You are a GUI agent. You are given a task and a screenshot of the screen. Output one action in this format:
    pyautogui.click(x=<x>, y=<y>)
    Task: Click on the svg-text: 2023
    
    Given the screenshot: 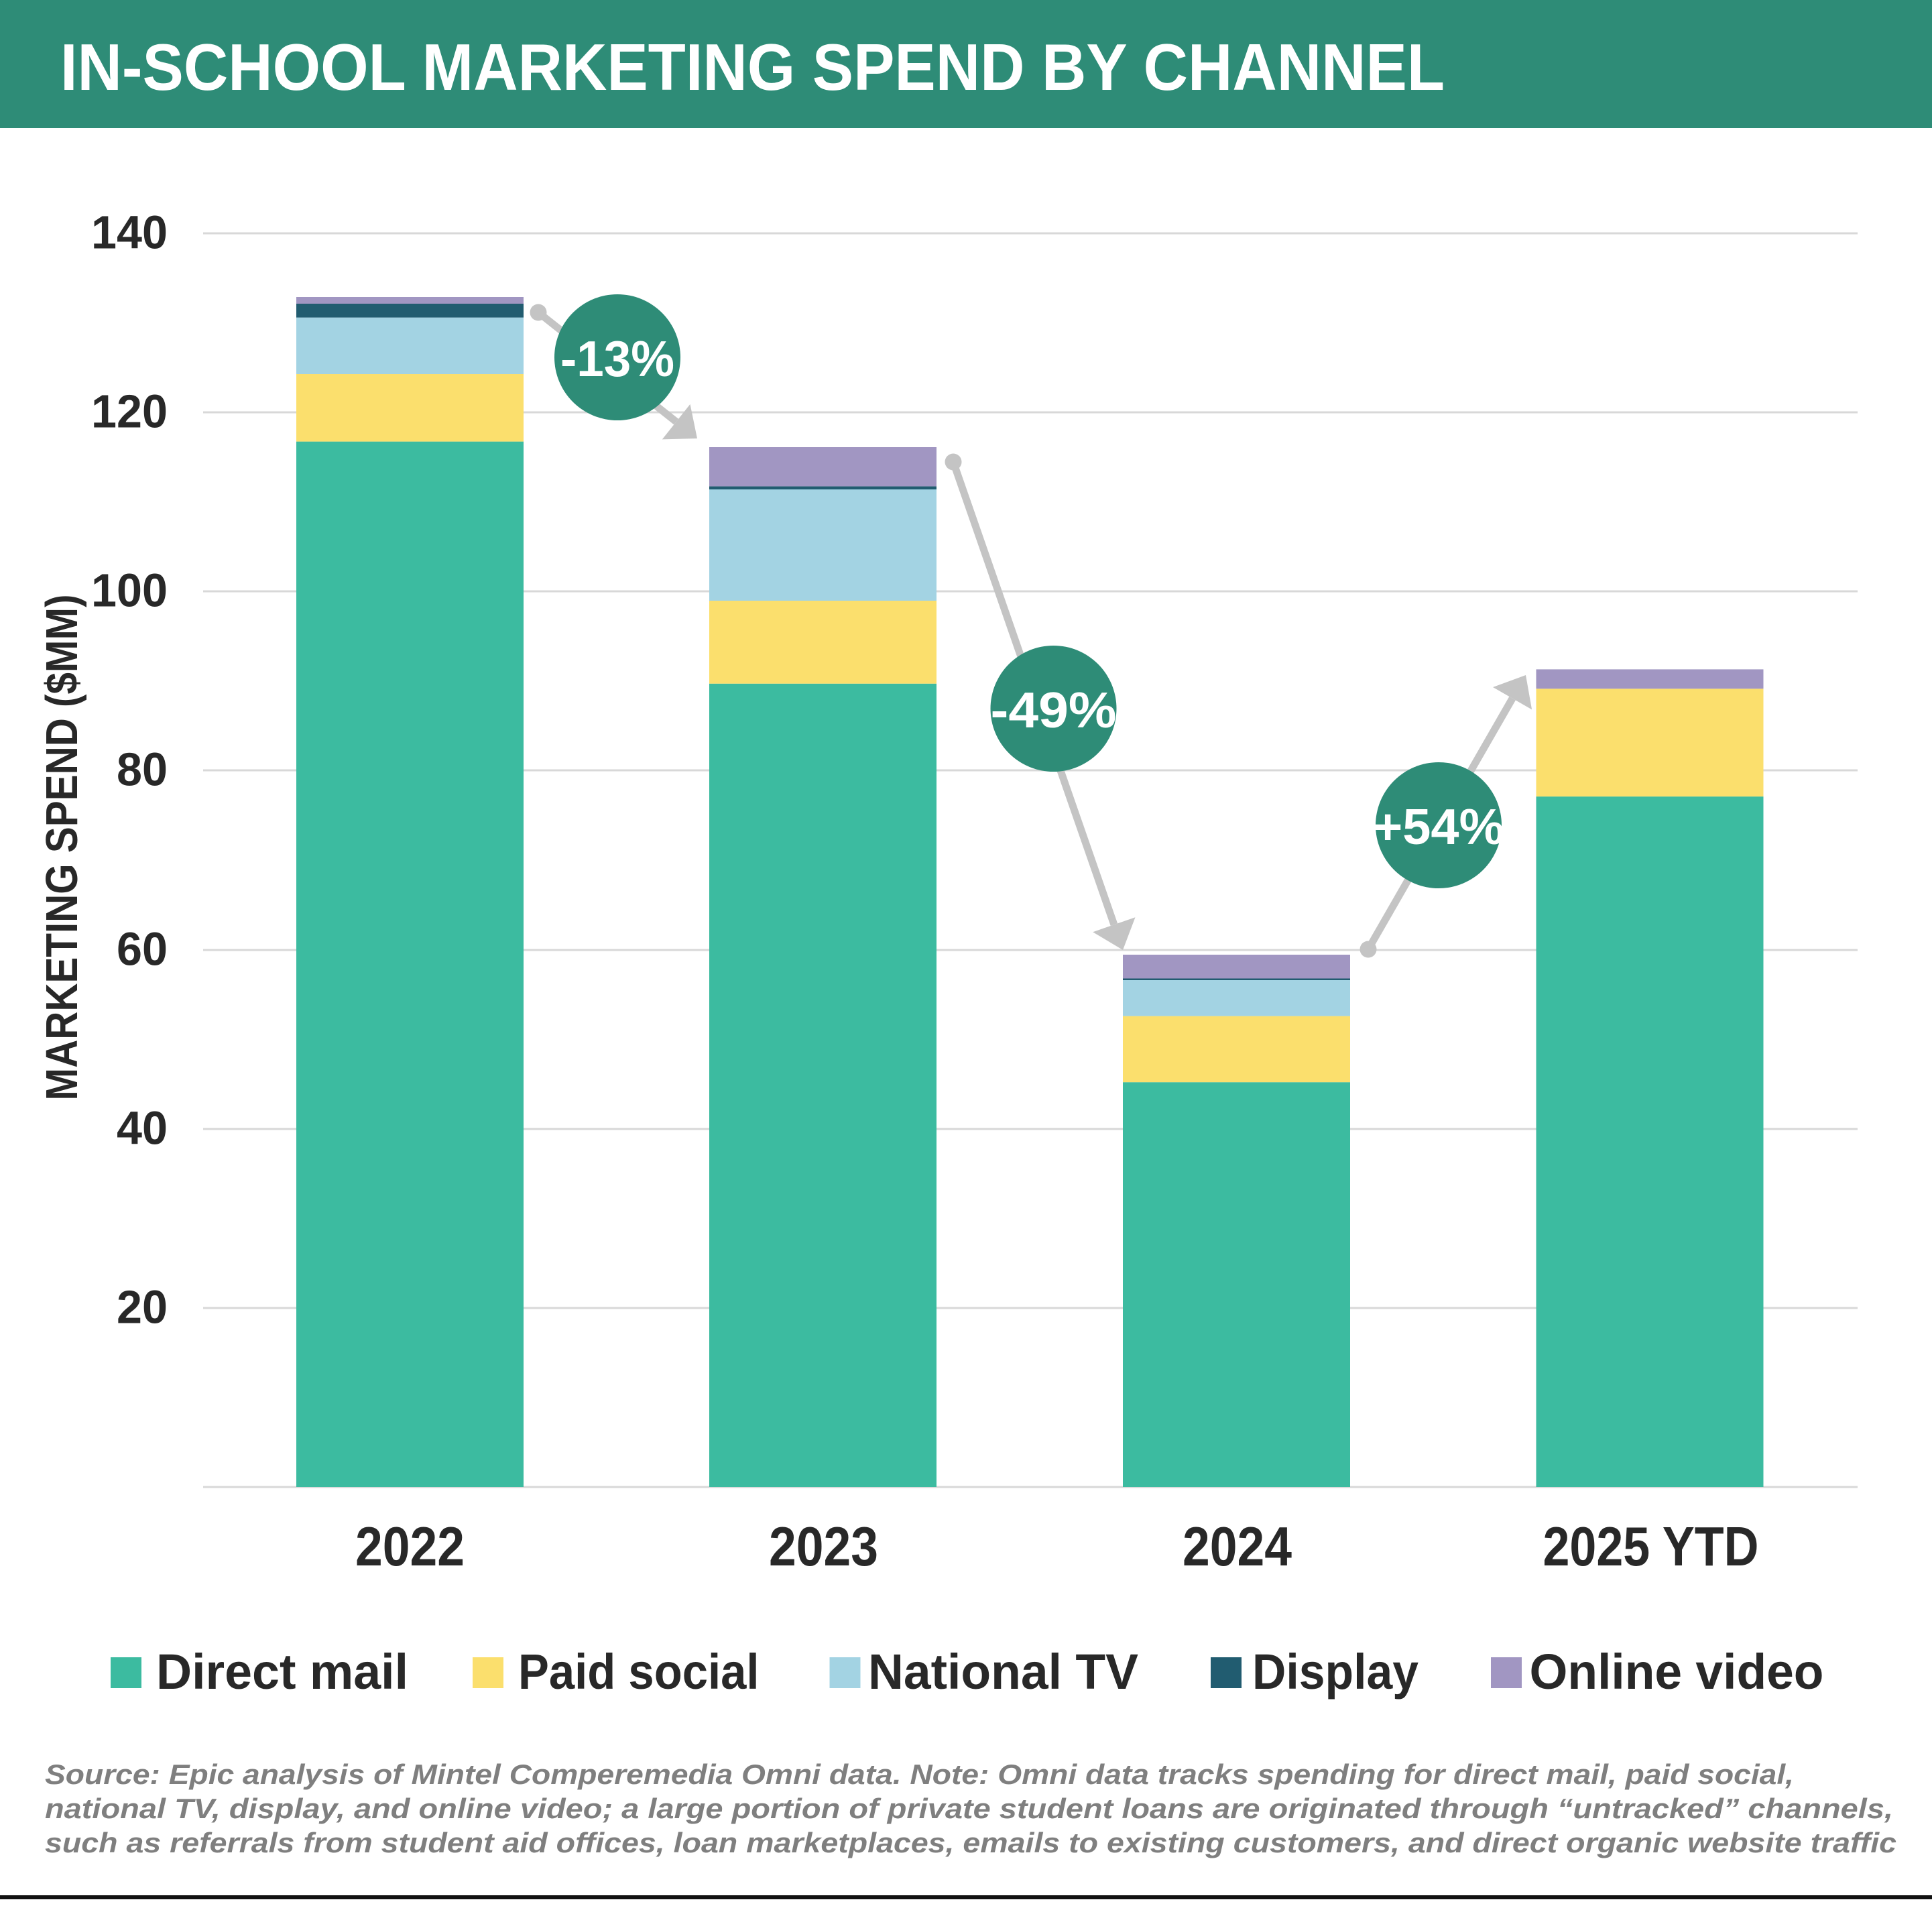 What is the action you would take?
    pyautogui.click(x=823, y=1546)
    